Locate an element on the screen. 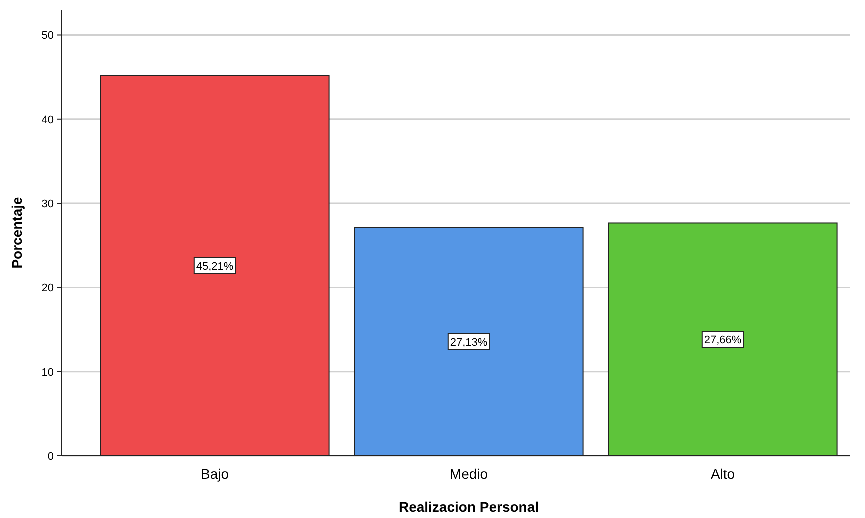 This screenshot has width=865, height=518. y-tick-label: 10 is located at coordinates (48, 372).